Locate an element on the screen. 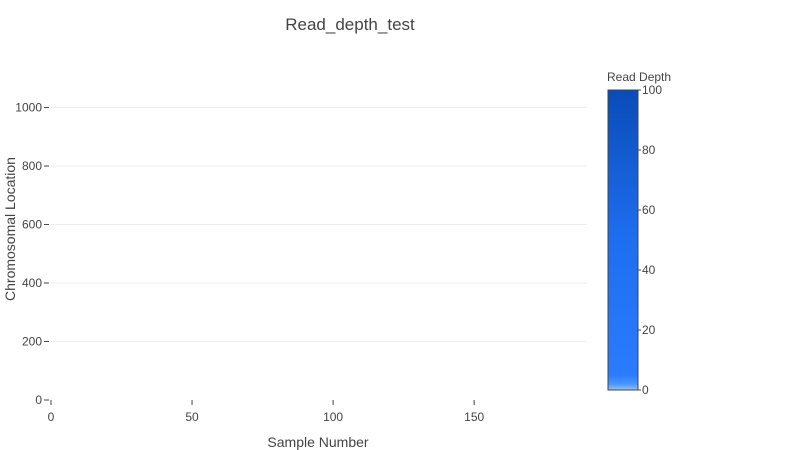 Image resolution: width=800 pixels, height=450 pixels. colorbar-tick-label: 100 is located at coordinates (652, 90).